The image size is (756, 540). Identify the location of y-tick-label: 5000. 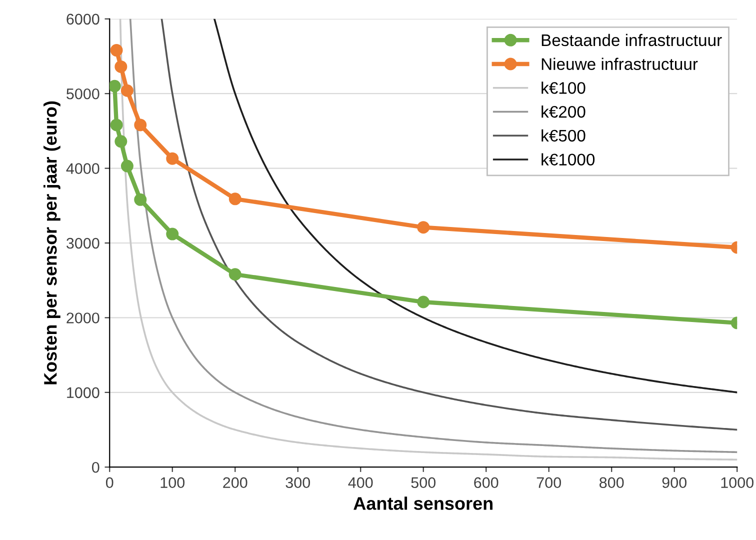
(83, 94).